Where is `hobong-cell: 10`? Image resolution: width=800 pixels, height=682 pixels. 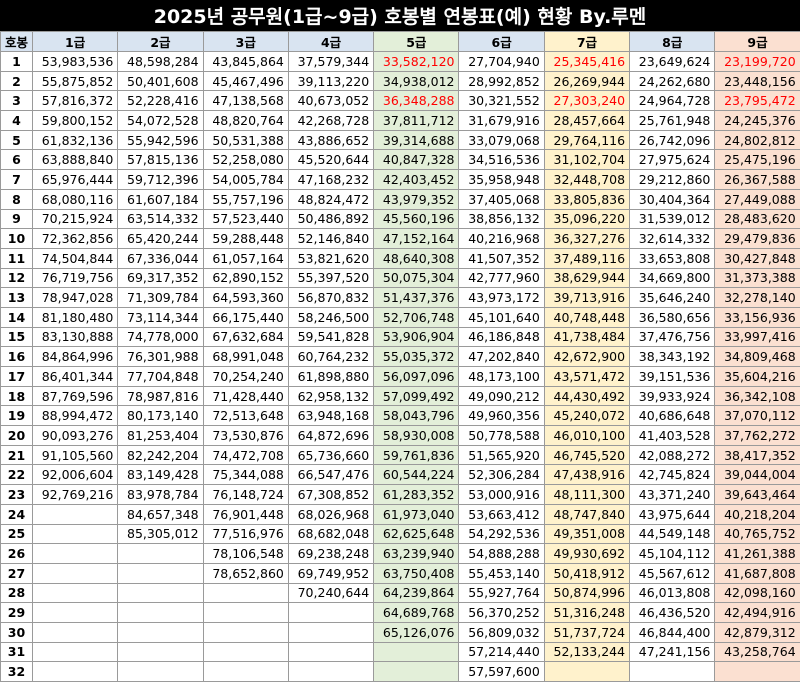
hobong-cell: 10 is located at coordinates (17, 239).